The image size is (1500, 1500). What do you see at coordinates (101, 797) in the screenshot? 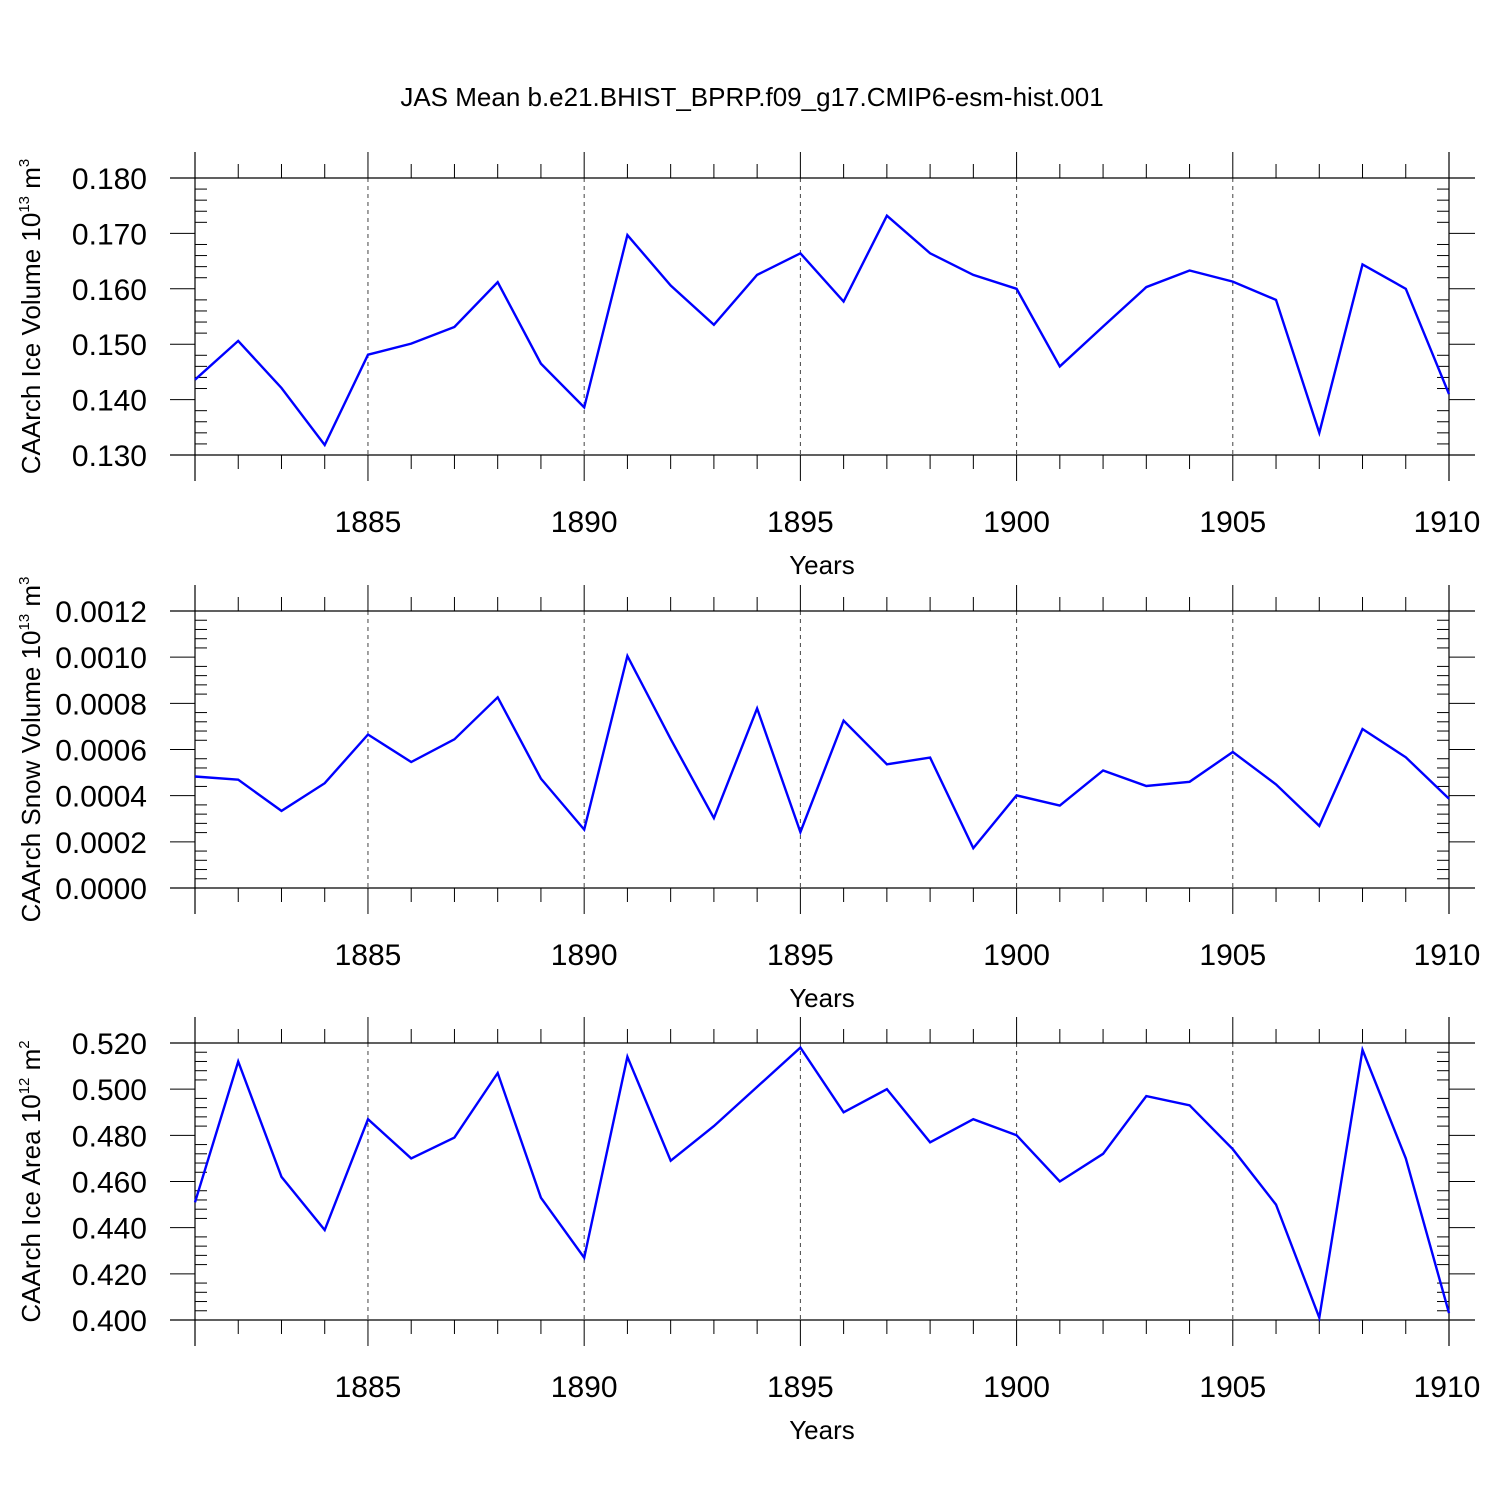
I see `y-tick-label: 0.0004` at bounding box center [101, 797].